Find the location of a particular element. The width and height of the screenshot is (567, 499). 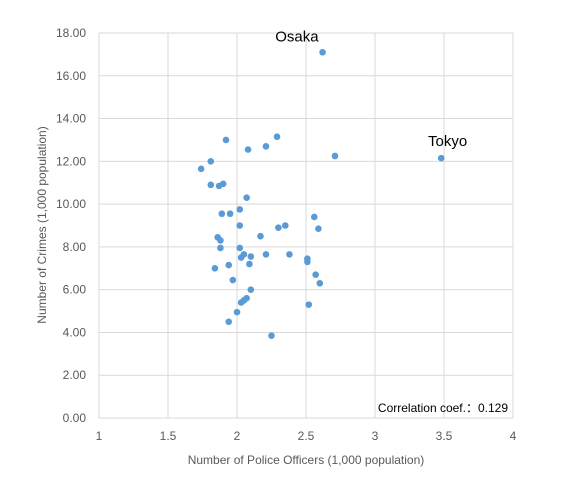

point-annotations: Osaka Tokyo is located at coordinates (371, 89).